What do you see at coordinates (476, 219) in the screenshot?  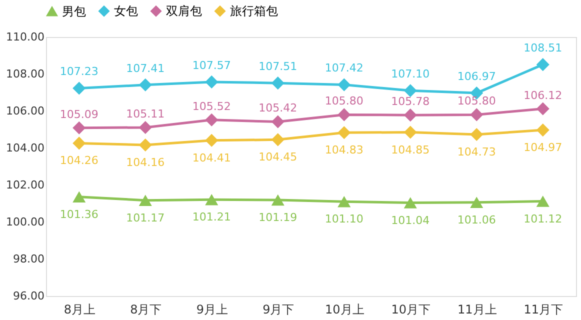 I see `data-label: 101.06` at bounding box center [476, 219].